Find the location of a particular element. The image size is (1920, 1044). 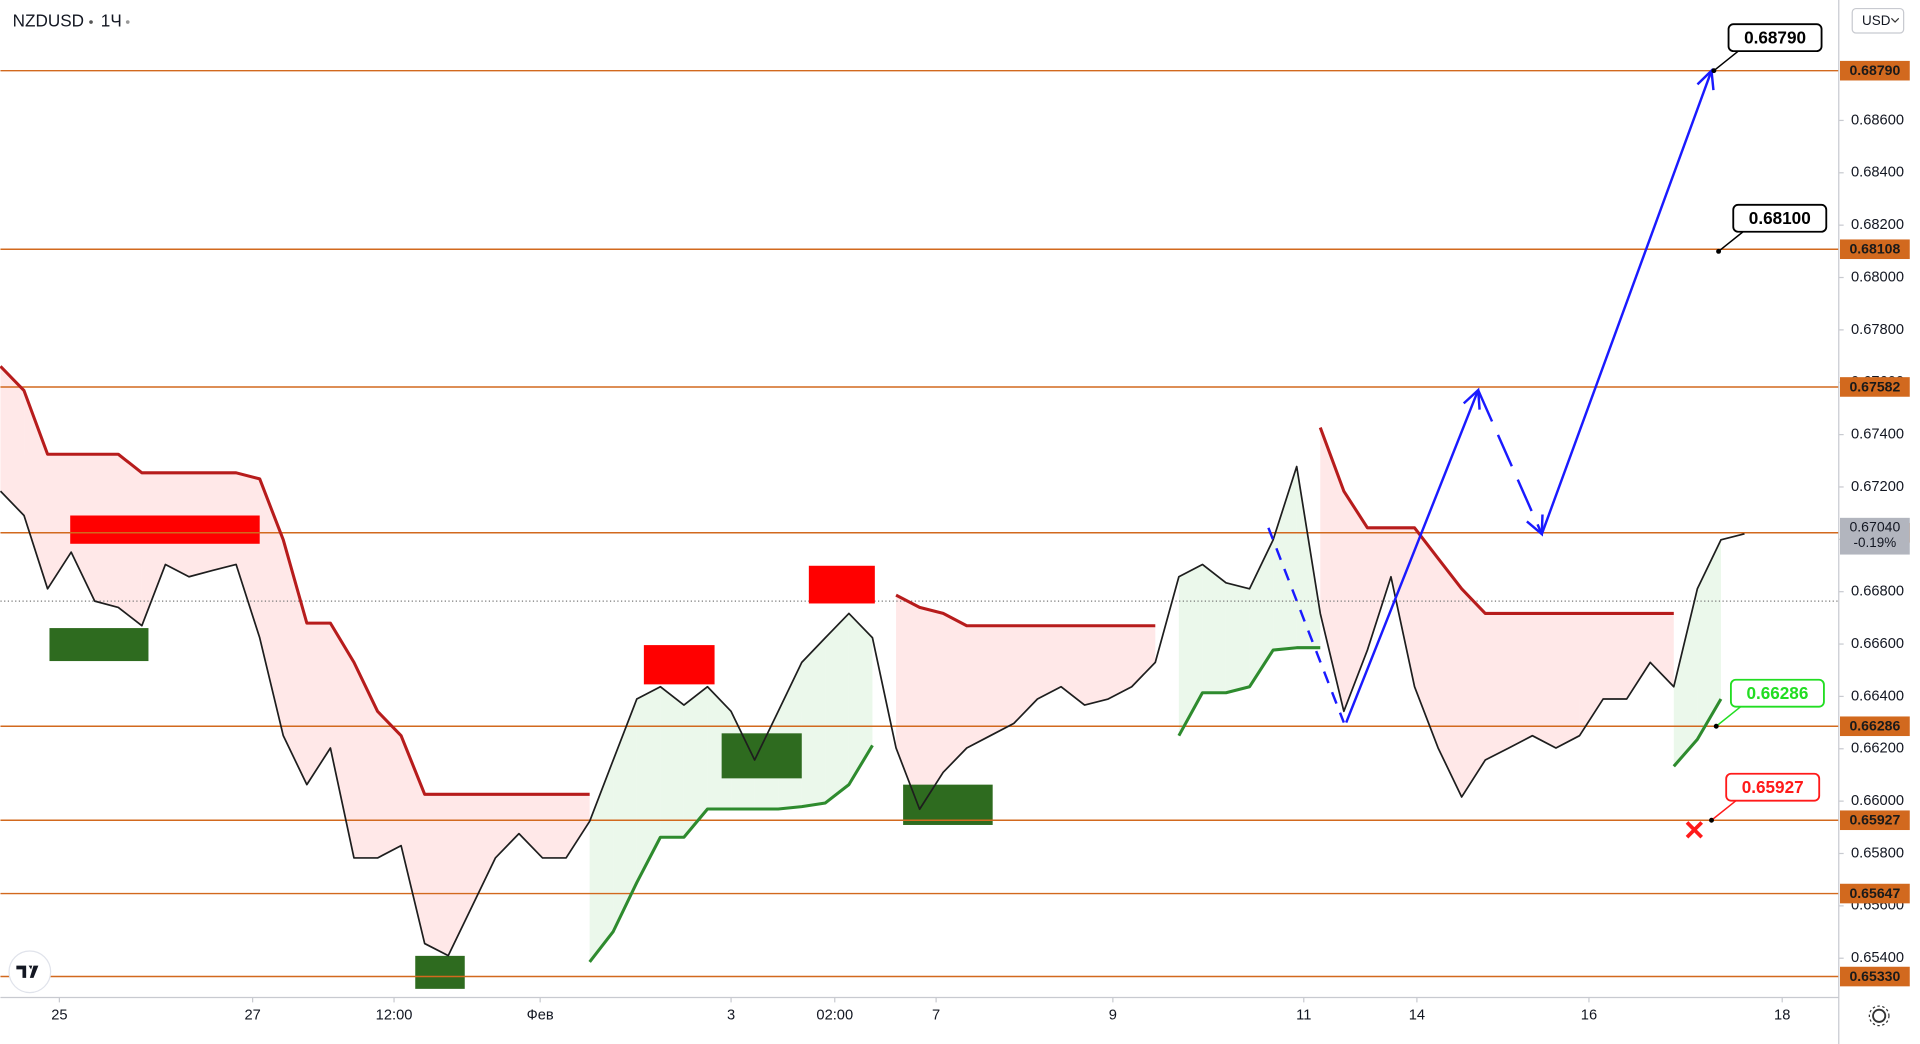

x-tick-label: 27 is located at coordinates (252, 1016).